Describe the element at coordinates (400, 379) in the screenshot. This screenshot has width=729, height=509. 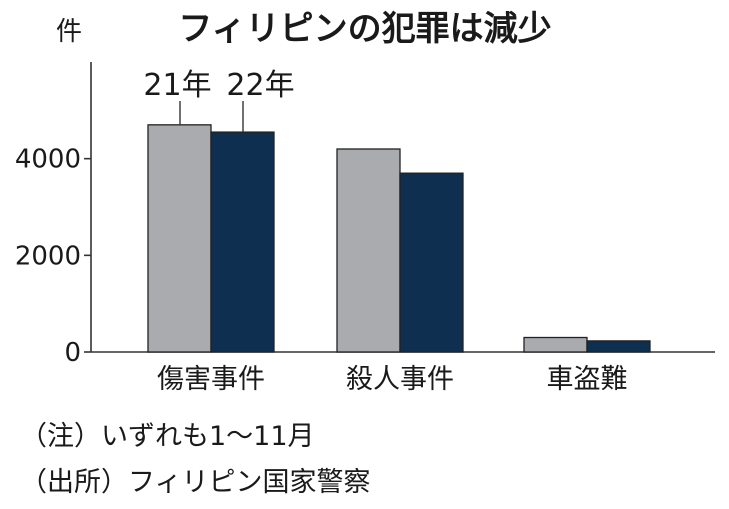
I see `x-category-label: 殺人事件` at that location.